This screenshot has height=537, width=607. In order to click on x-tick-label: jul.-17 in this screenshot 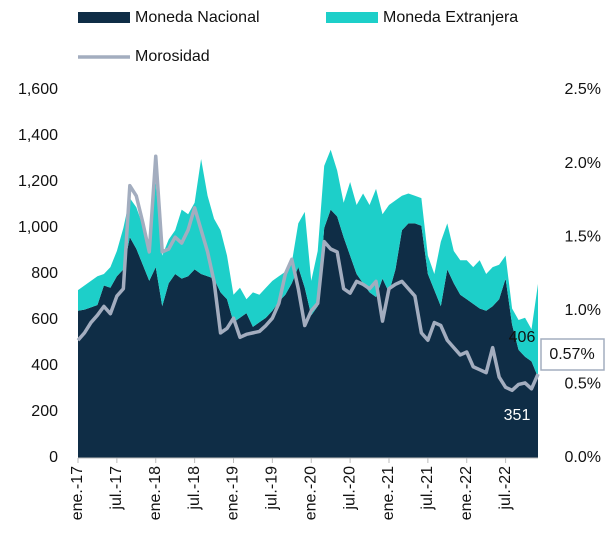, I will do `click(116, 488)`.